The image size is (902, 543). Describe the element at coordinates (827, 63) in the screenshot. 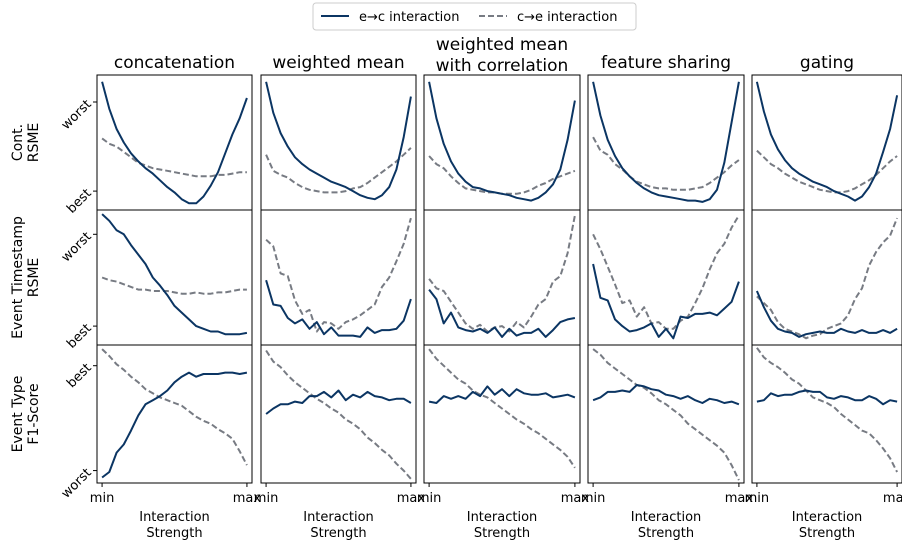

I see `column-title-4-0: gating` at that location.